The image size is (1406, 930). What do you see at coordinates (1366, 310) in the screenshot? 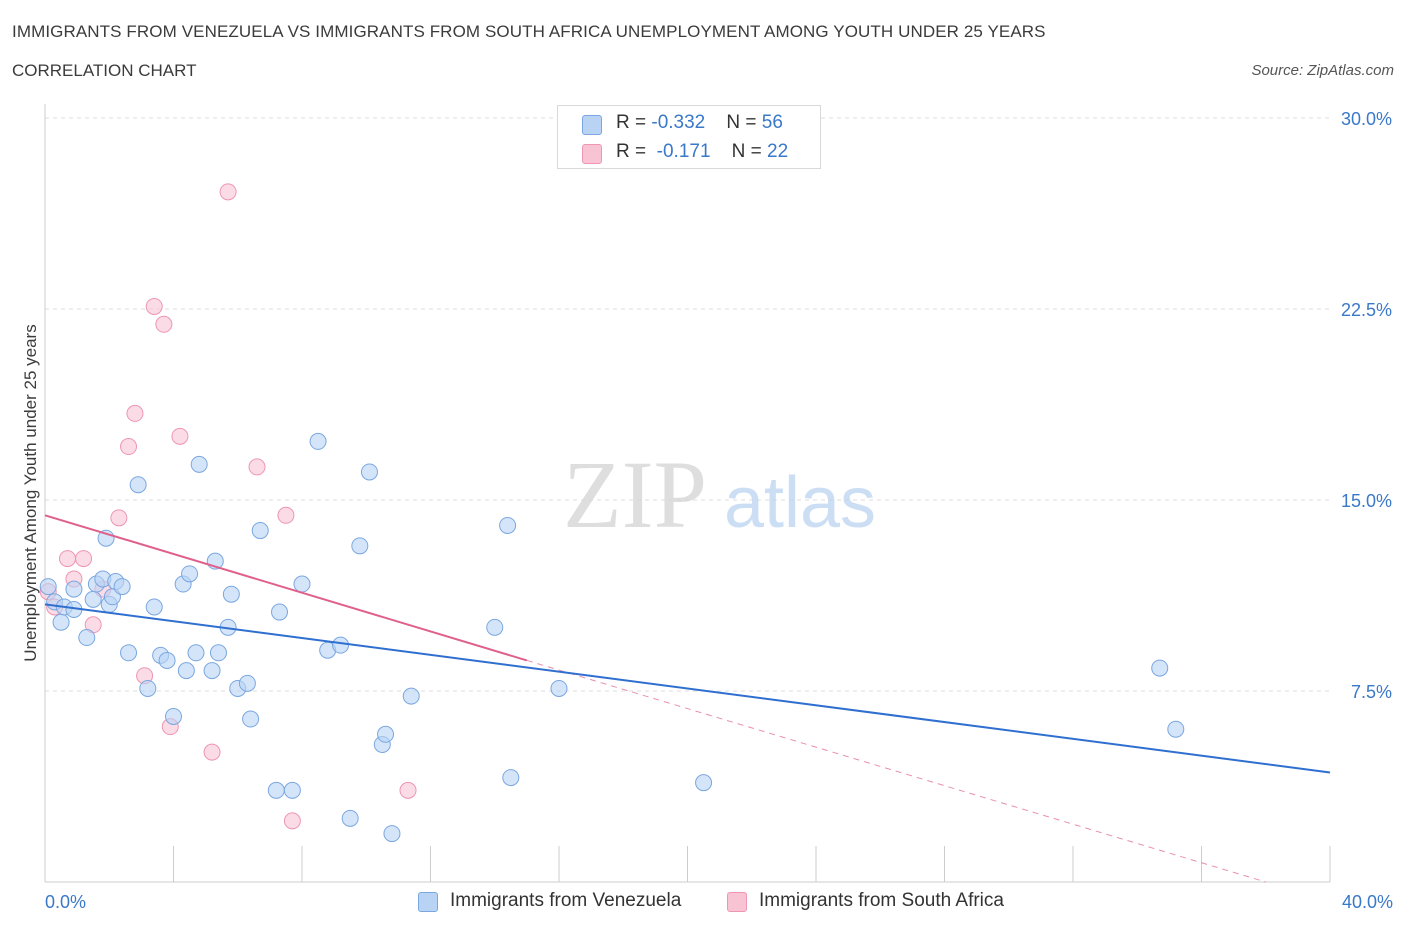
I see `y-tick-label: 22.5%` at bounding box center [1366, 310].